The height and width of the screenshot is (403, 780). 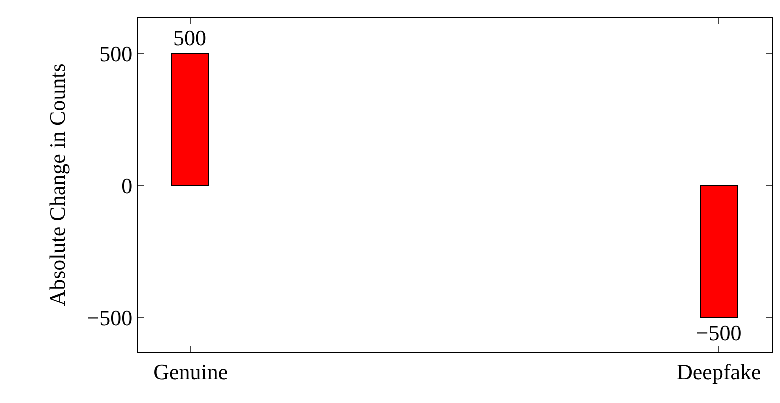 What do you see at coordinates (190, 38) in the screenshot?
I see `data-label: 500` at bounding box center [190, 38].